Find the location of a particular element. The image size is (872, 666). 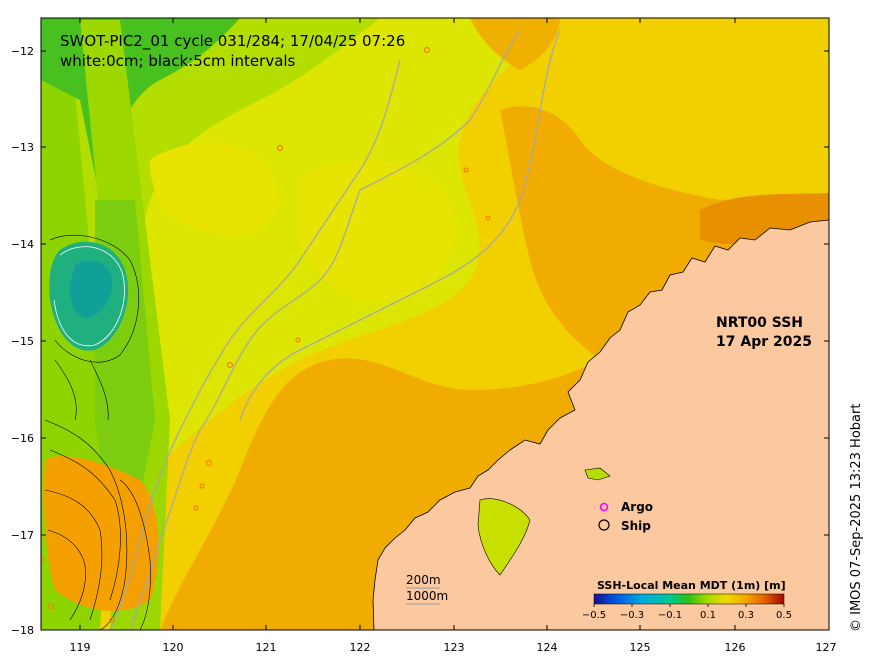

y-axis-labels: −12 −13 −14 −15 −16 −17 −18 is located at coordinates (22, 341).